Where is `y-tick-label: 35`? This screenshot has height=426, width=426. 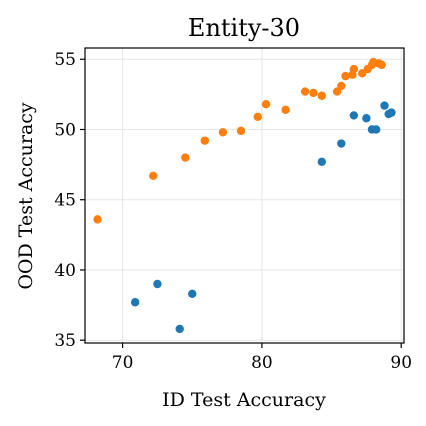 y-tick-label: 35 is located at coordinates (65, 341).